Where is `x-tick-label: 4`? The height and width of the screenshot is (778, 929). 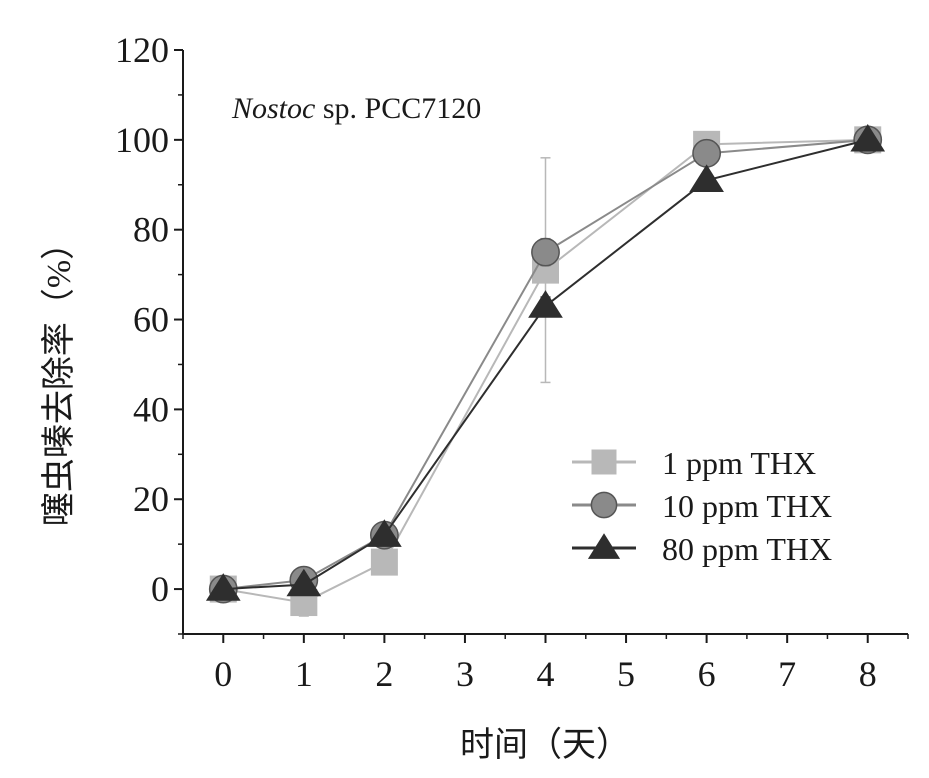
x-tick-label: 4 is located at coordinates (546, 674).